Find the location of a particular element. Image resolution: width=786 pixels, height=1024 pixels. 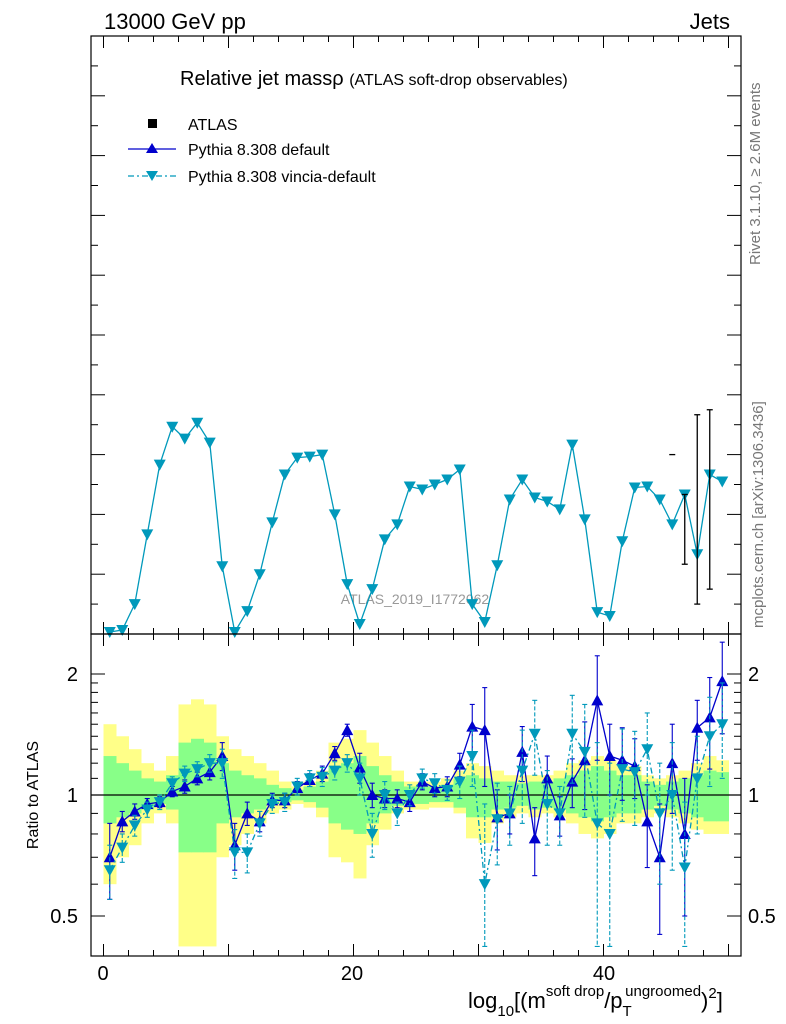

header-energy: 13000 GeV pp is located at coordinates (175, 21).